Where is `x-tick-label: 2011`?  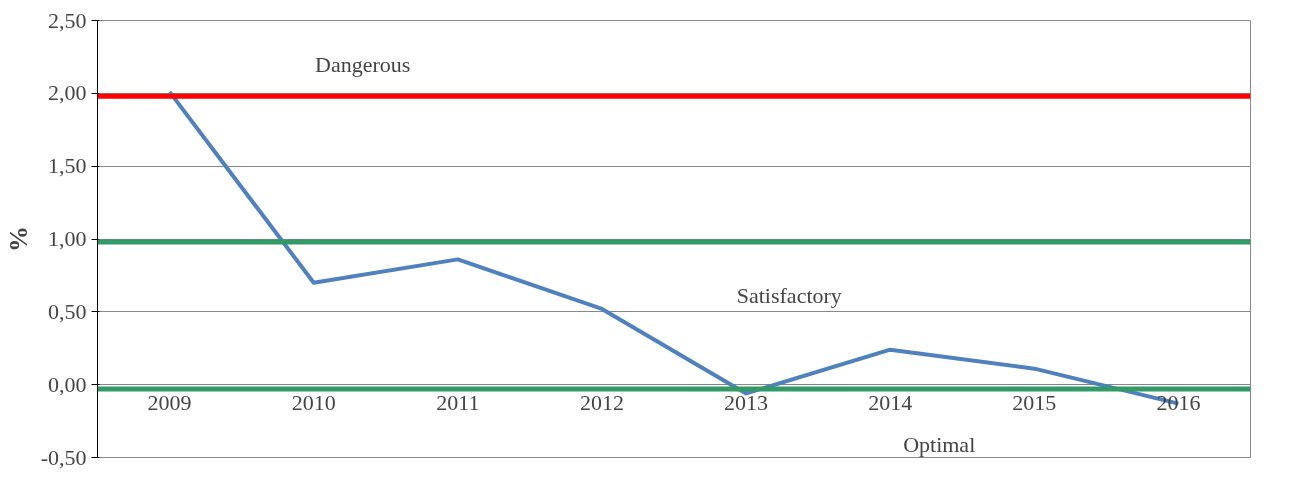
x-tick-label: 2011 is located at coordinates (458, 402).